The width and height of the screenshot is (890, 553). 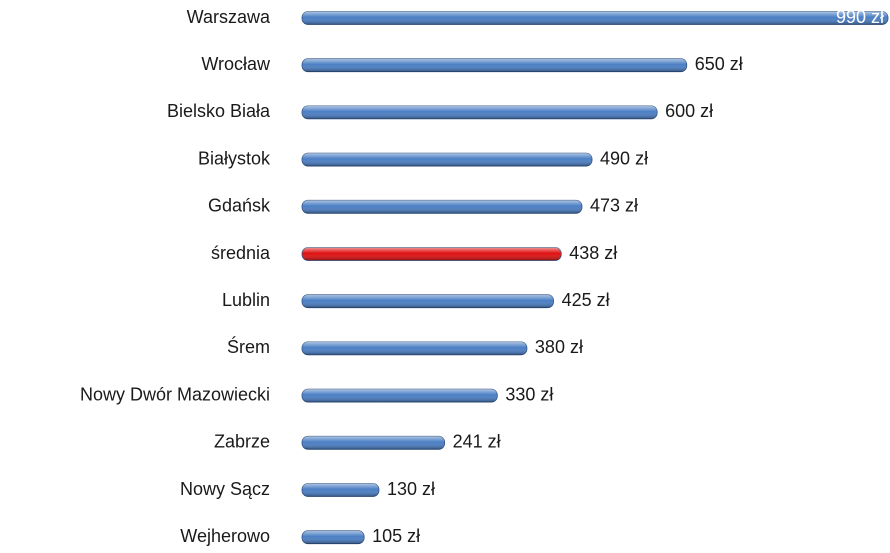 What do you see at coordinates (860, 17) in the screenshot?
I see `value-label: 990 zł` at bounding box center [860, 17].